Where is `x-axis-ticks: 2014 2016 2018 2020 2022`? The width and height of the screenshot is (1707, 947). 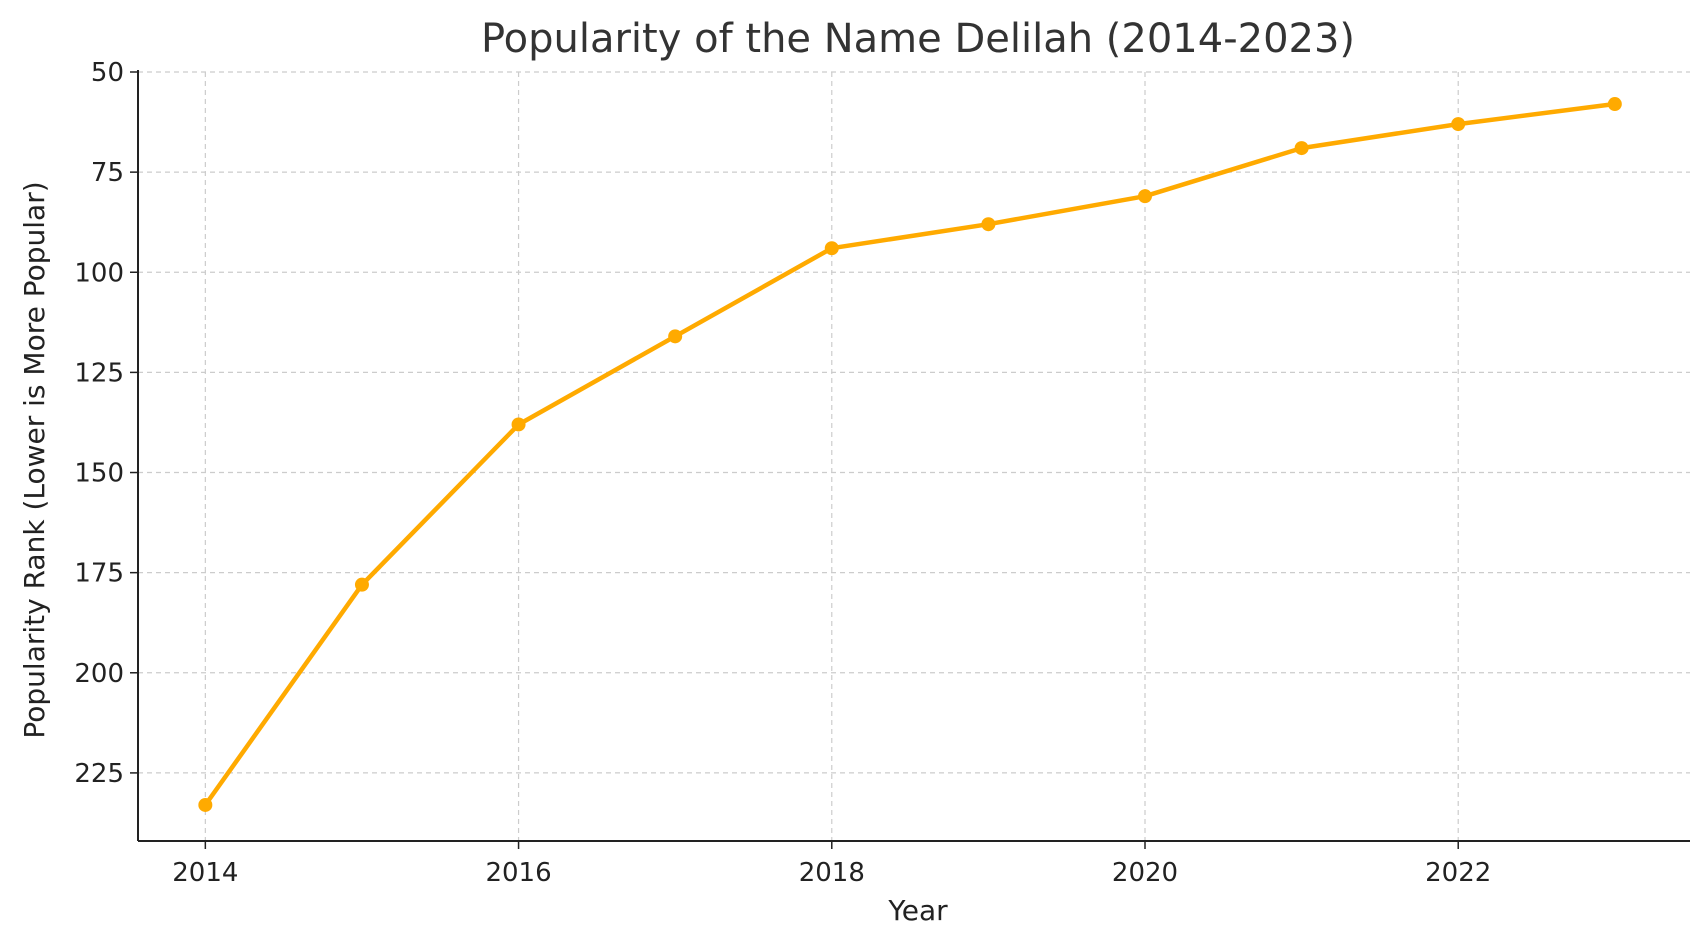
x-axis-ticks: 2014 2016 2018 2020 2022 is located at coordinates (831, 864).